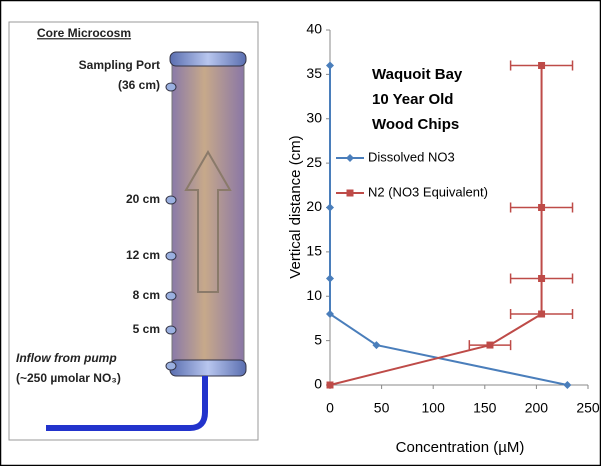 This screenshot has width=601, height=466. What do you see at coordinates (208, 368) in the screenshot?
I see `bottom-cap` at bounding box center [208, 368].